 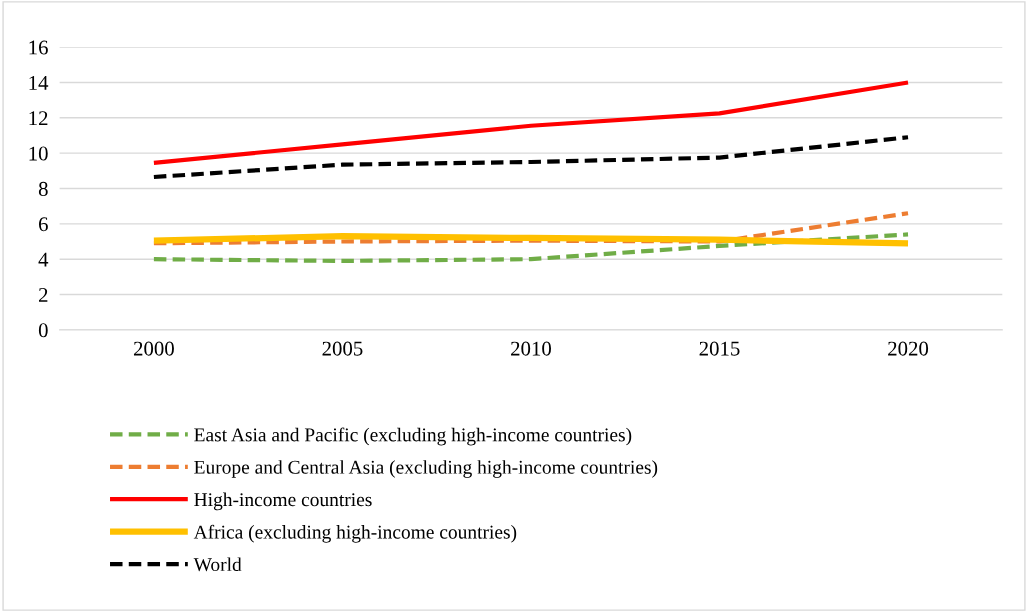 What do you see at coordinates (719, 348) in the screenshot?
I see `x-tick-label: 2015` at bounding box center [719, 348].